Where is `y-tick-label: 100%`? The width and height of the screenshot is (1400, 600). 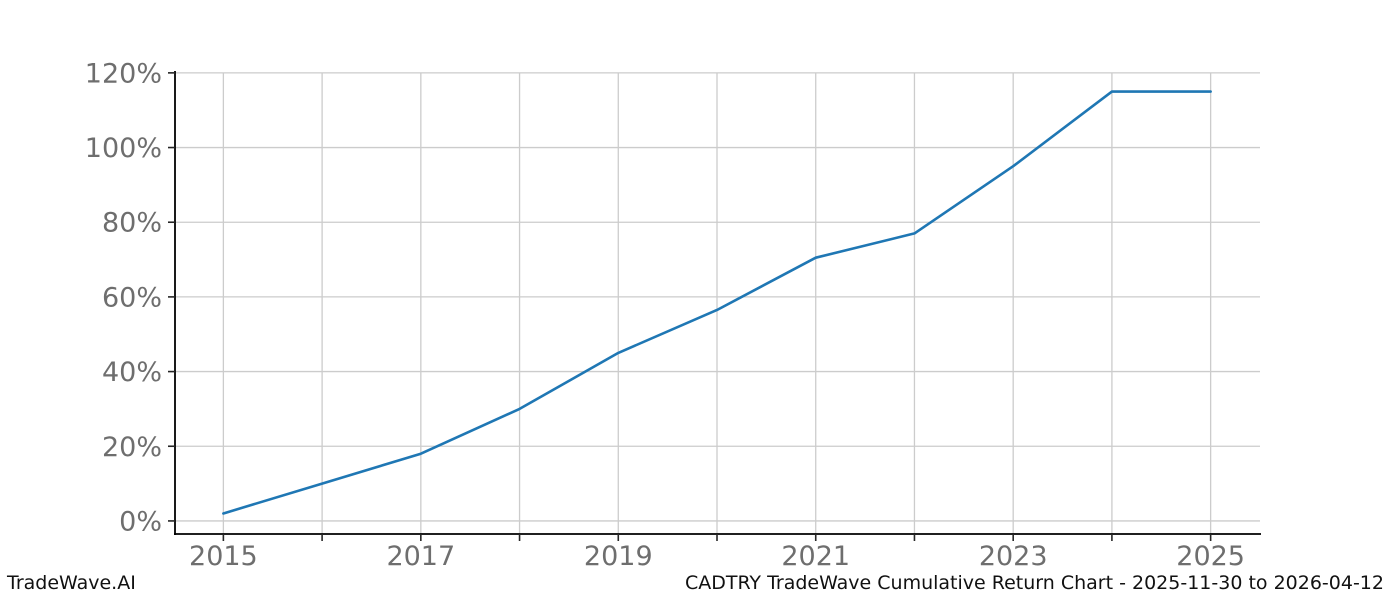
y-tick-label: 100% is located at coordinates (123, 148).